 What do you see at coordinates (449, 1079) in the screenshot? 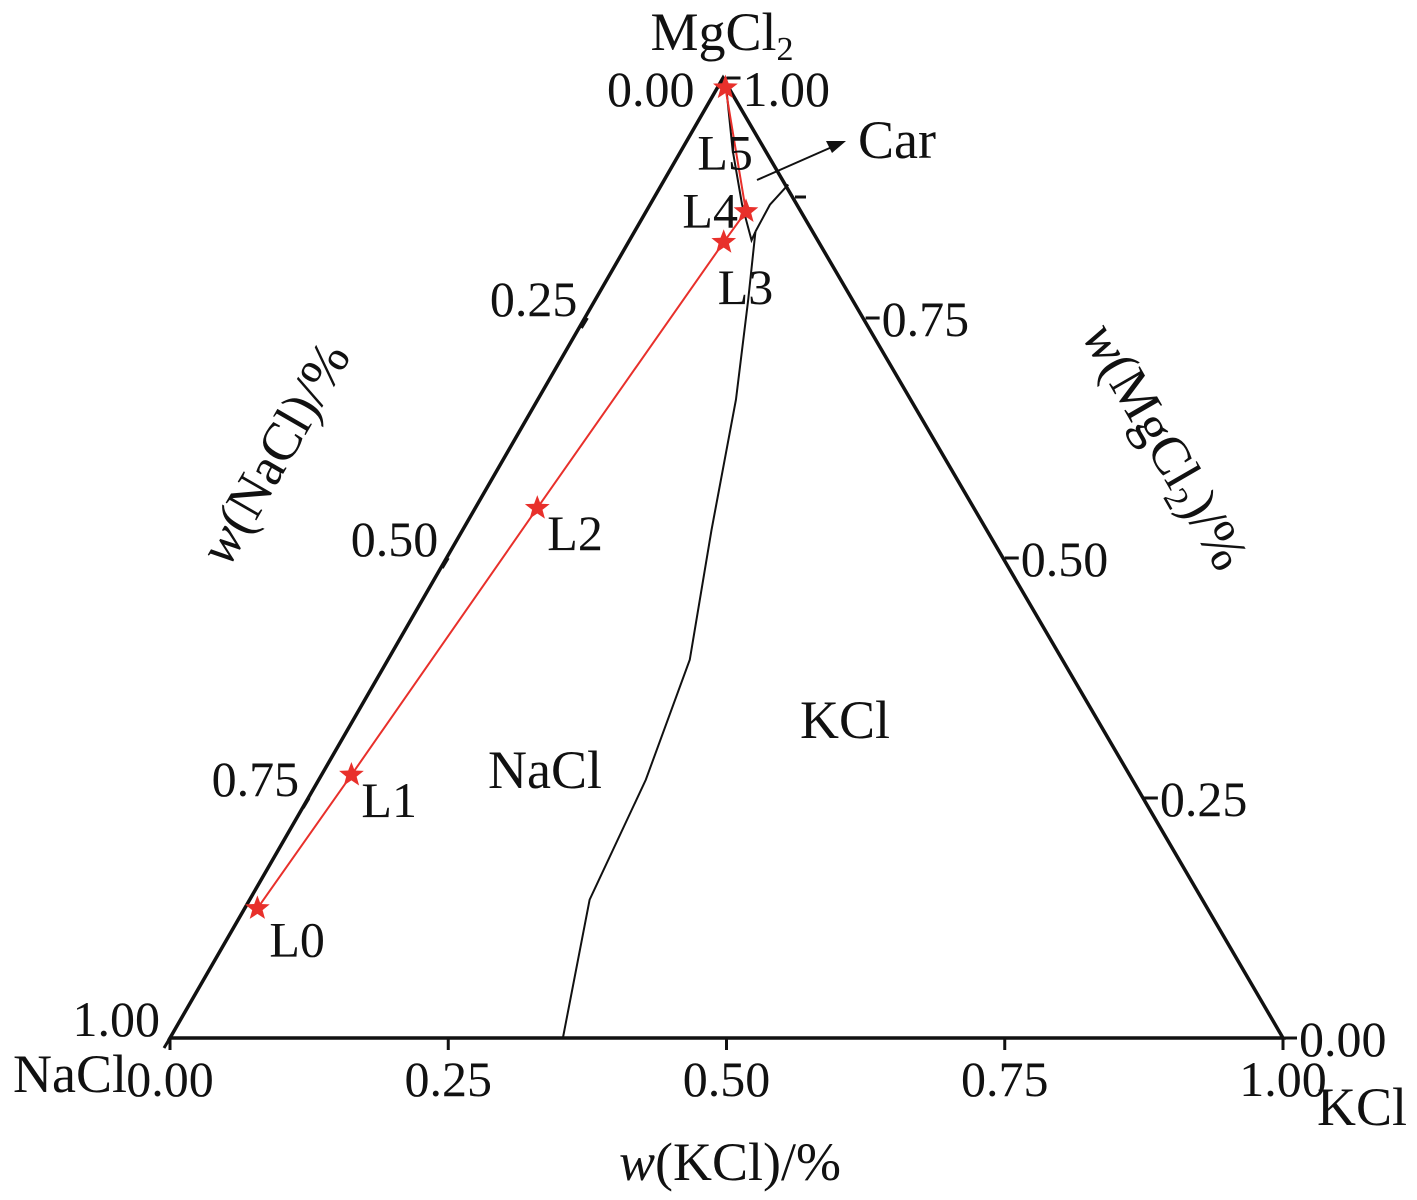
I see `bottom-tick-label: 0.25` at bounding box center [449, 1079].